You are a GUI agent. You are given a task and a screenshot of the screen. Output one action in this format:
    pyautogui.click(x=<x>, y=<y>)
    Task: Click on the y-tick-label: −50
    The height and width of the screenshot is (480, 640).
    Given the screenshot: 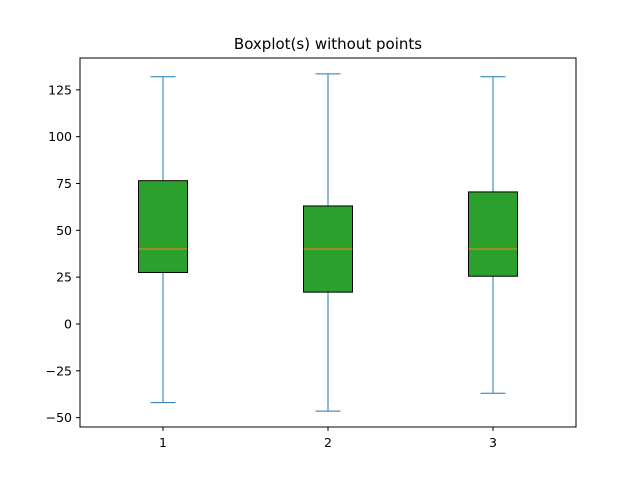 What is the action you would take?
    pyautogui.click(x=59, y=417)
    